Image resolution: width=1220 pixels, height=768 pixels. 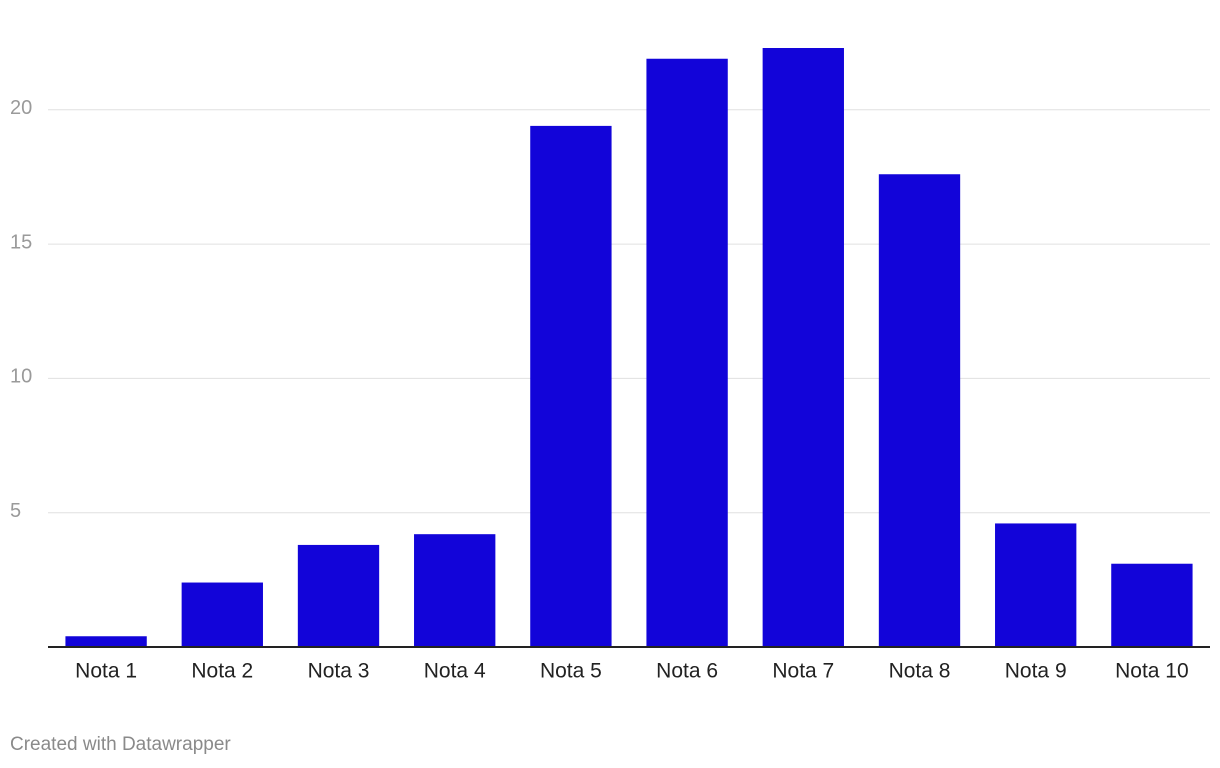 I want to click on x-tick-label: Nota 10, so click(x=1152, y=671).